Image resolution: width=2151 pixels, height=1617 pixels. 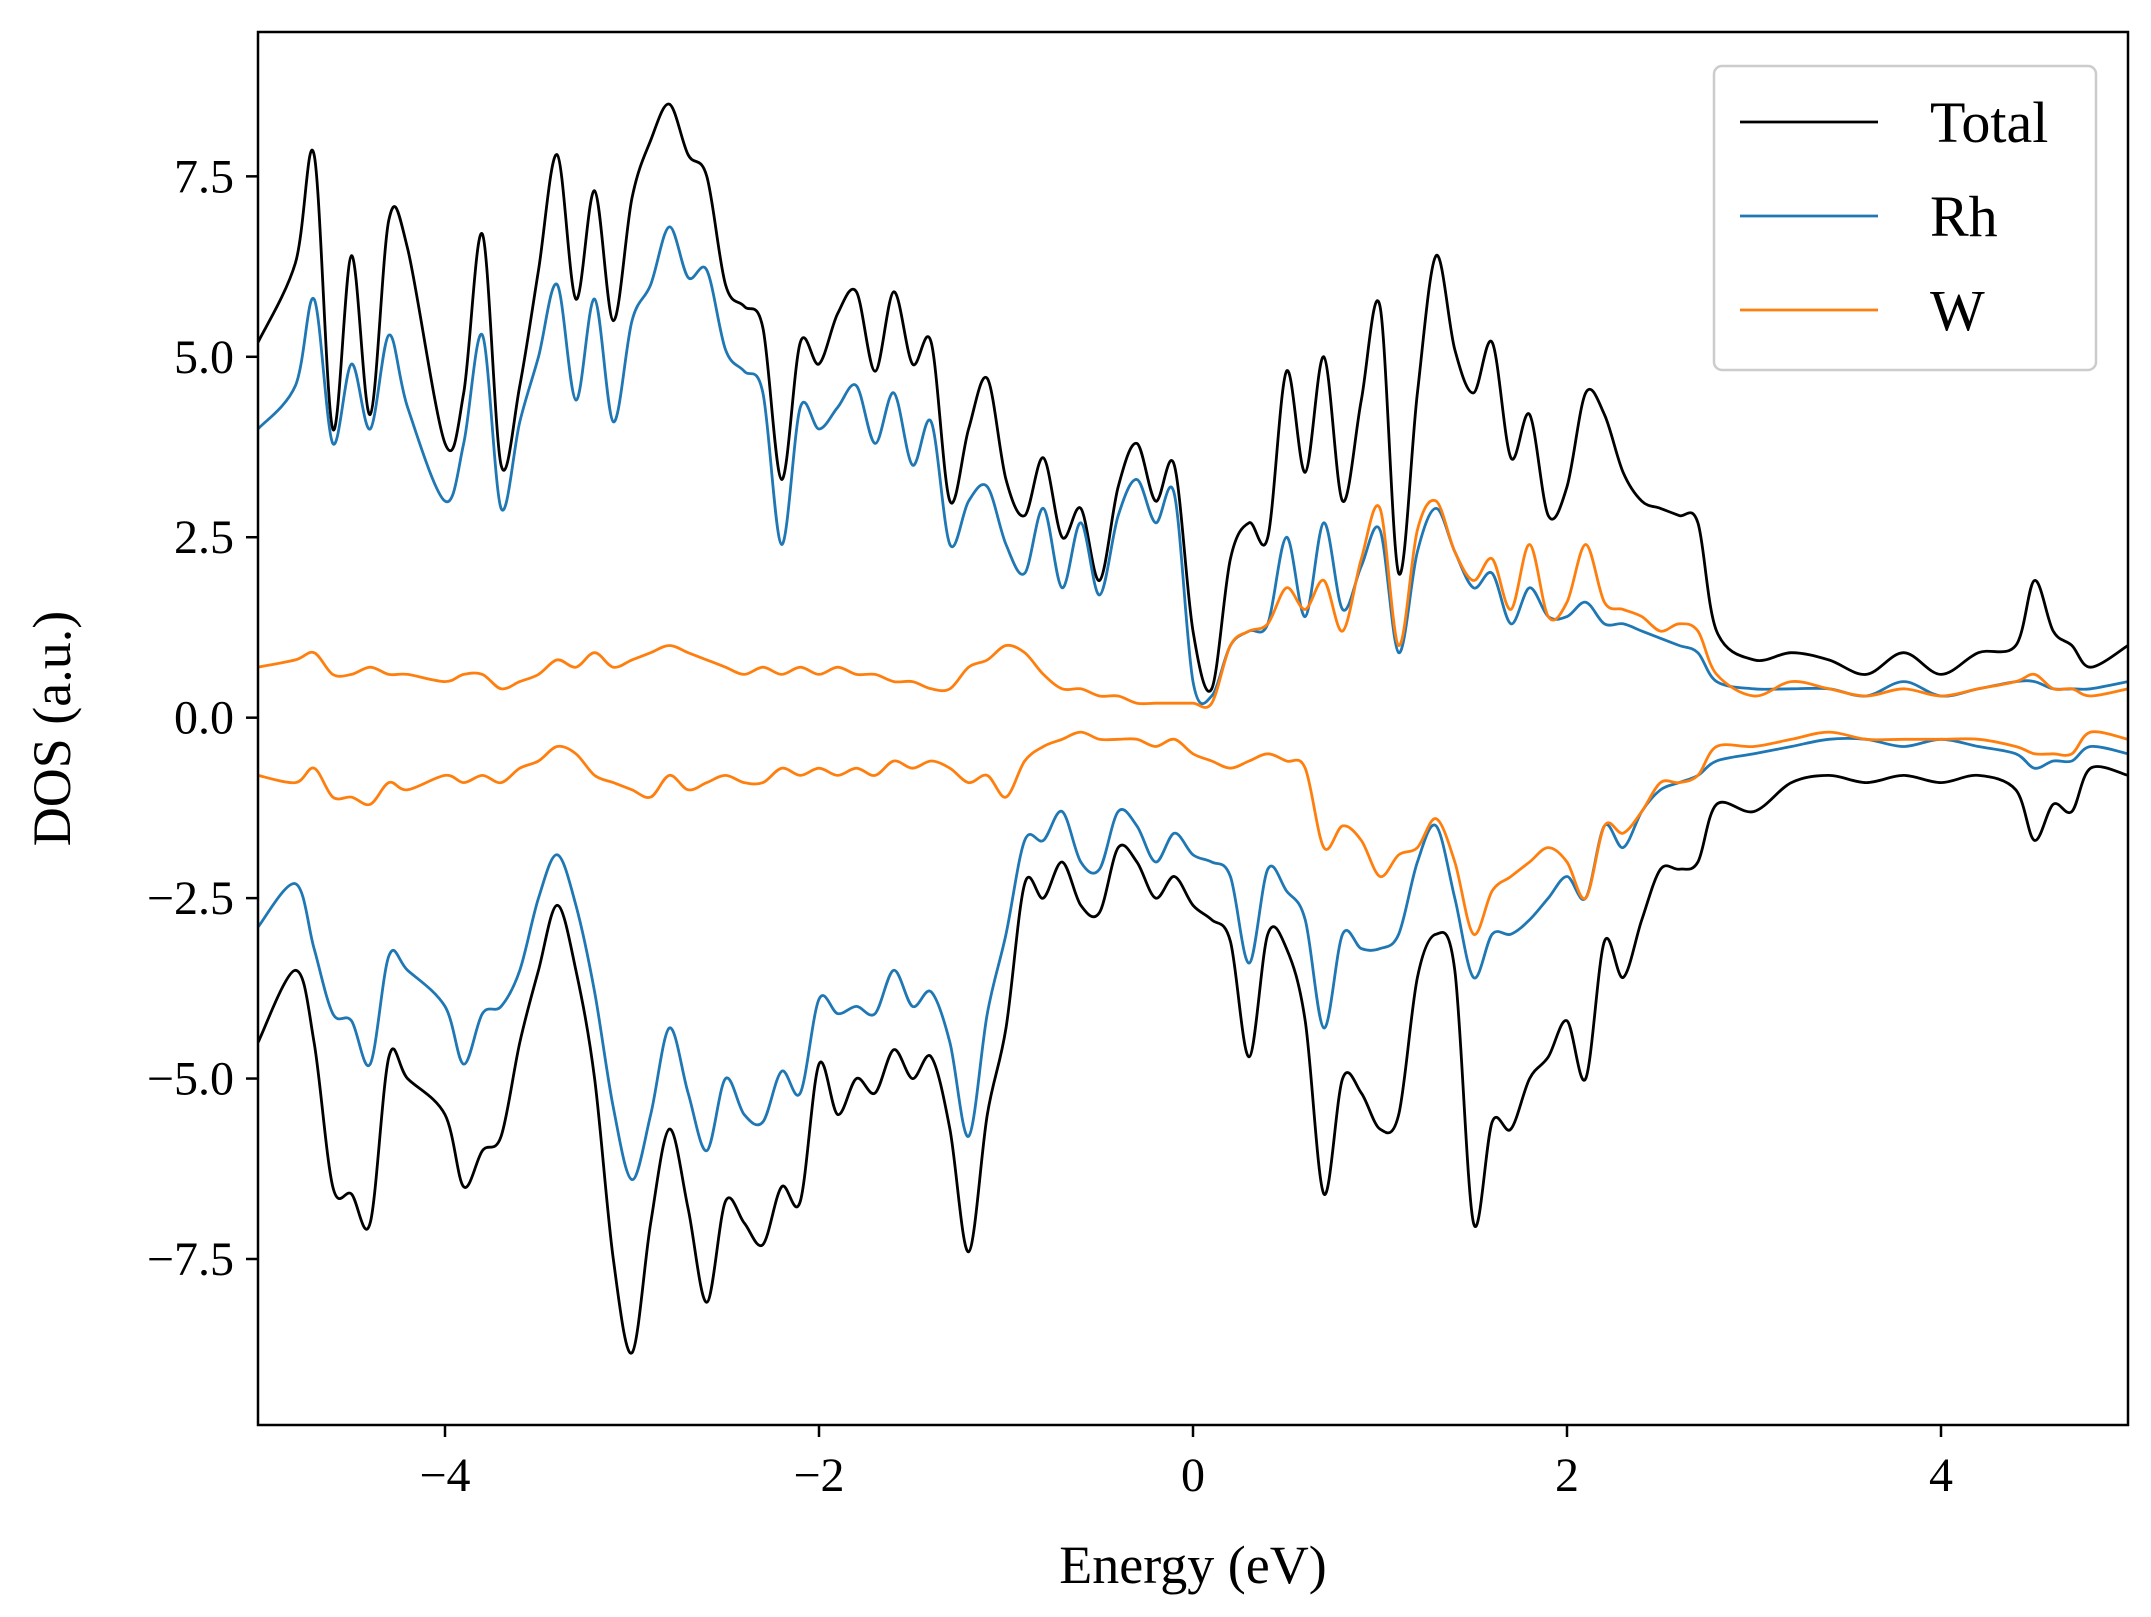 What do you see at coordinates (204, 357) in the screenshot?
I see `y-tick-label: 5.0` at bounding box center [204, 357].